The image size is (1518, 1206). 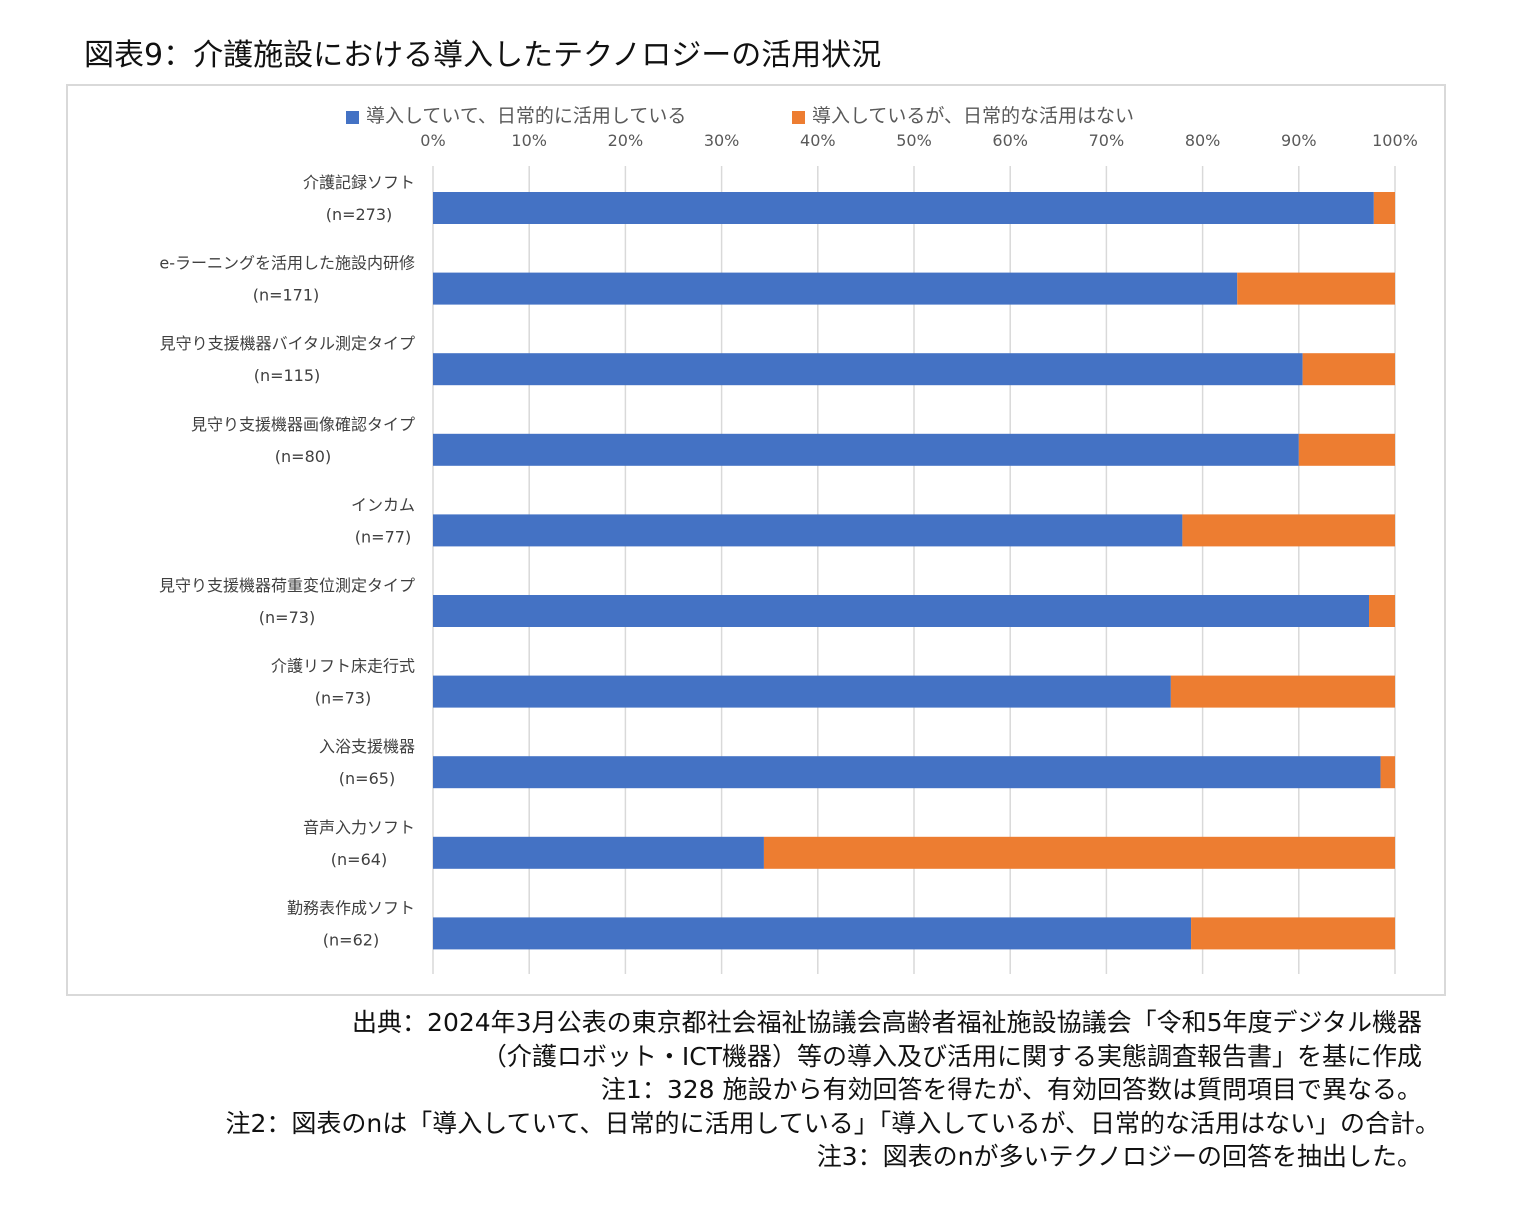 What do you see at coordinates (1010, 140) in the screenshot?
I see `x-tick-label: 60%` at bounding box center [1010, 140].